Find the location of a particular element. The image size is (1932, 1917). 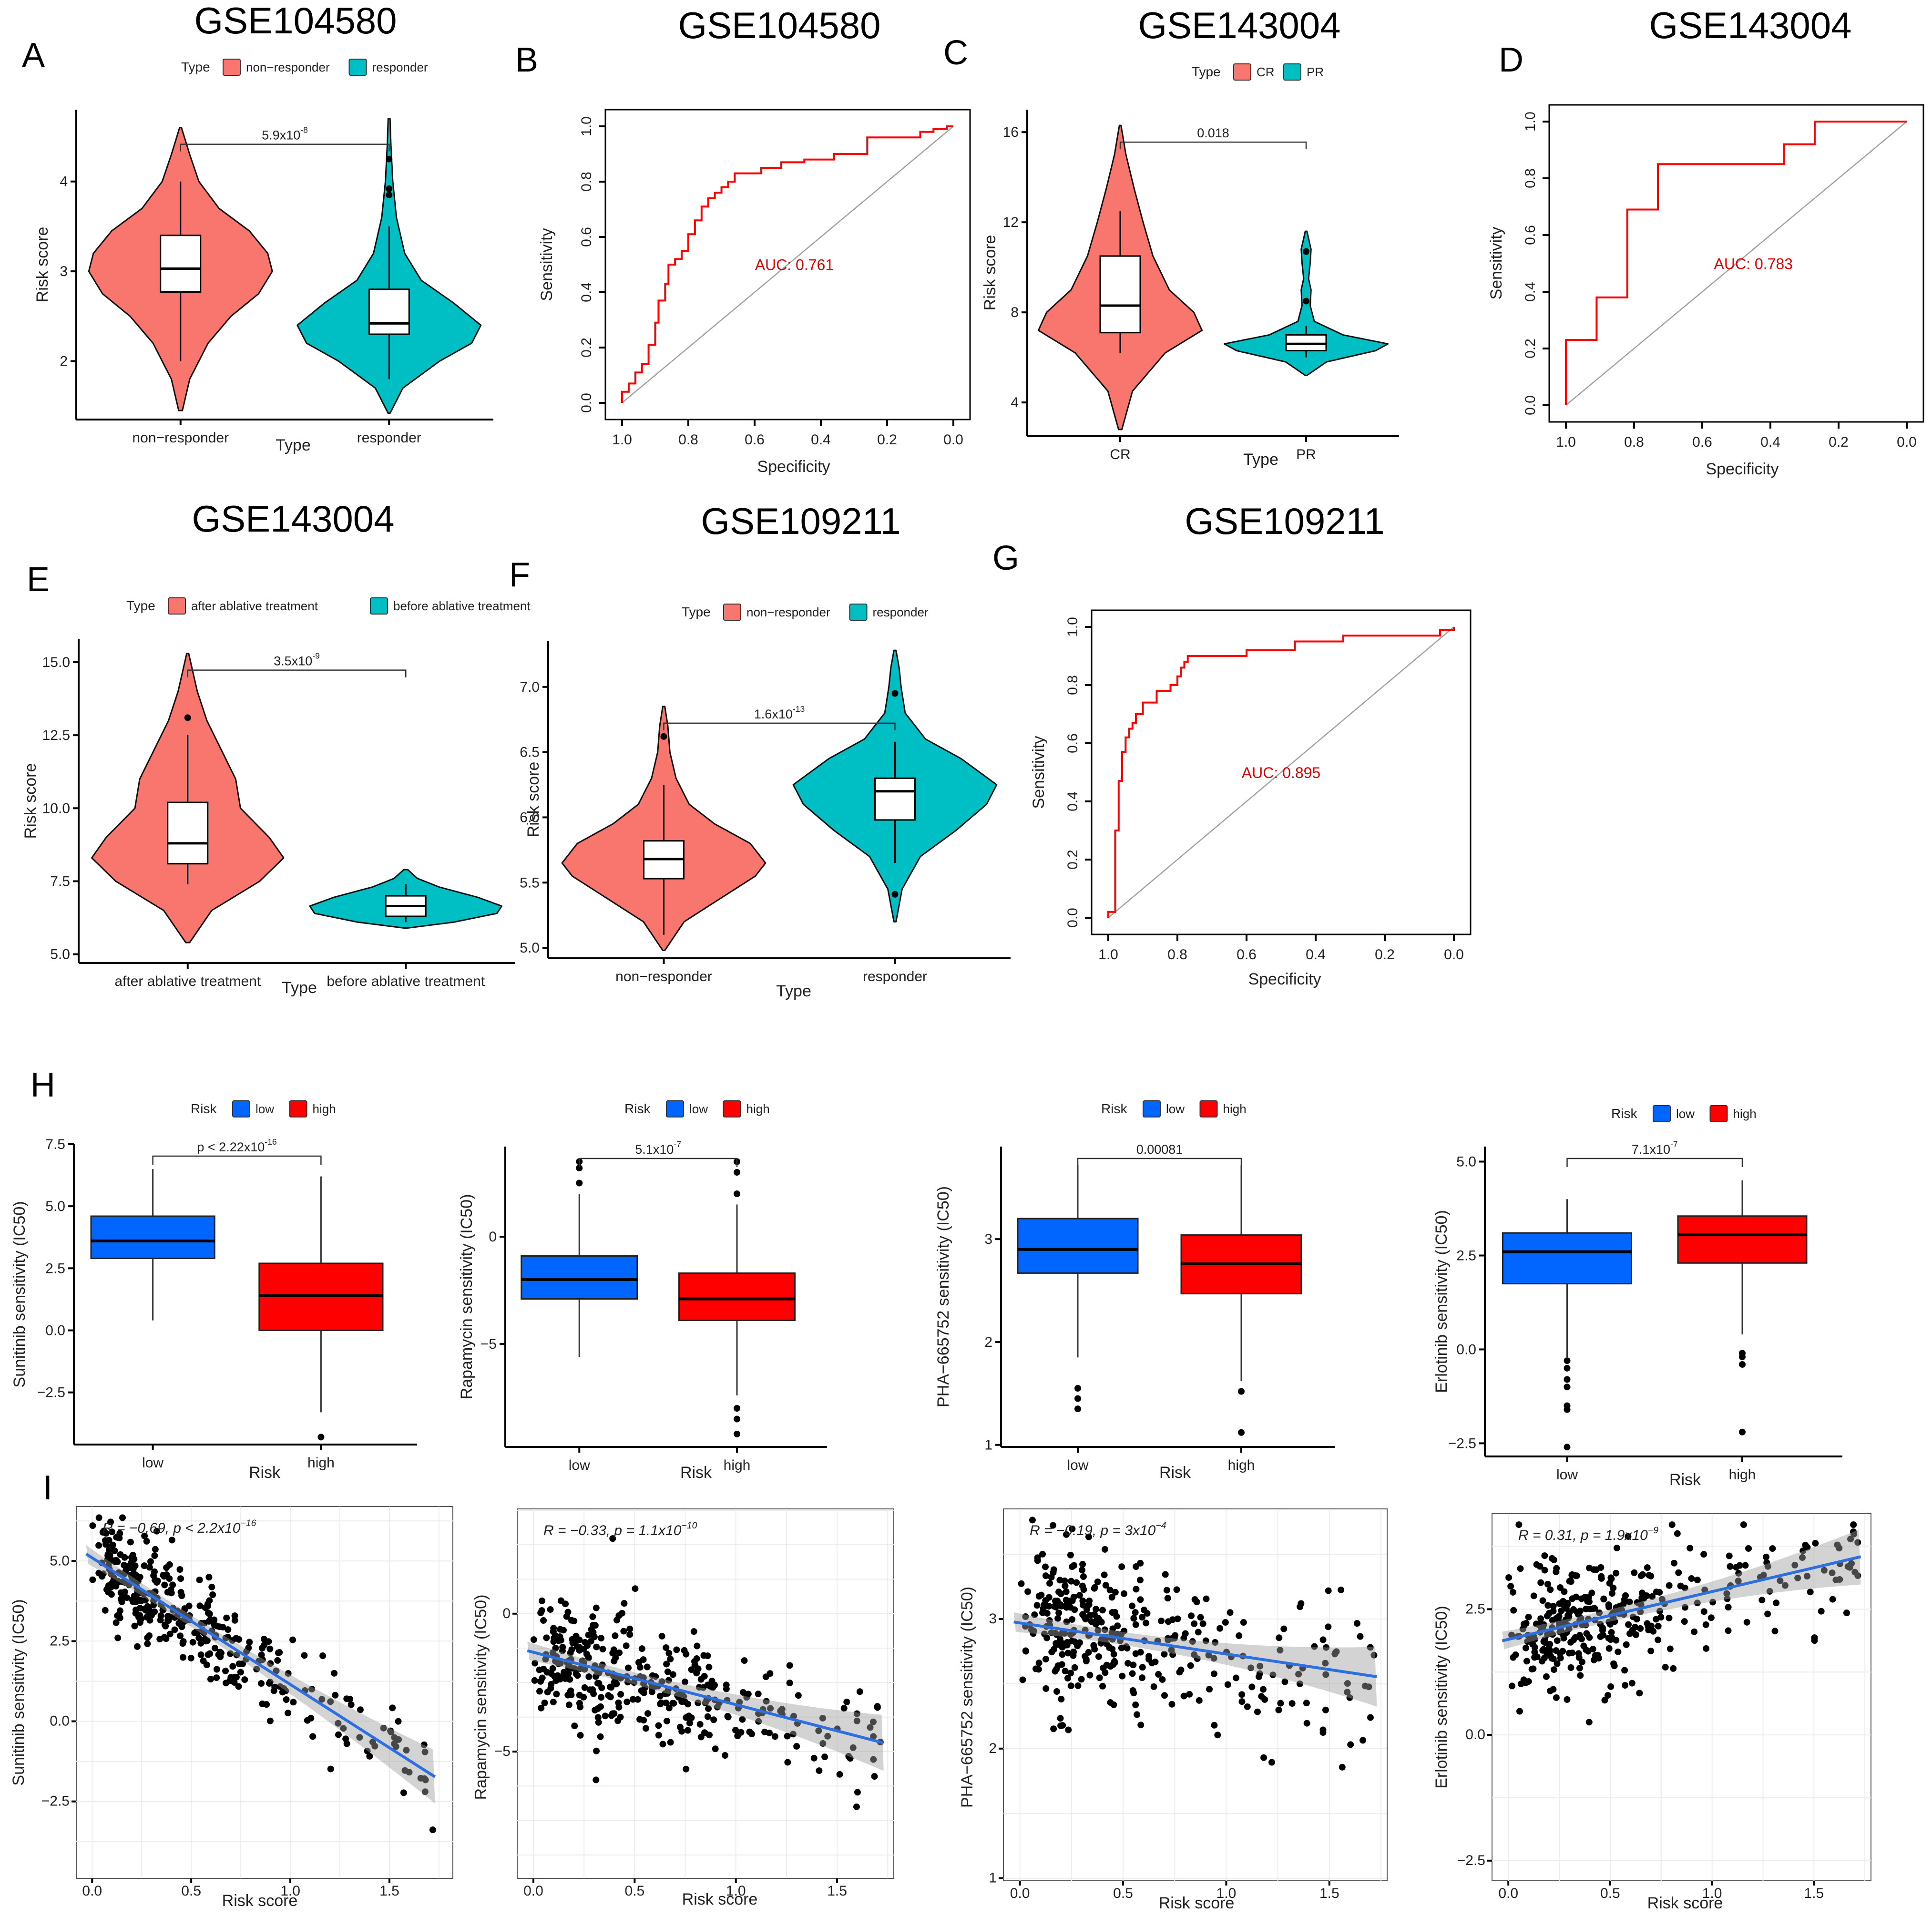

y-axis-title: Risk score is located at coordinates (42, 265).